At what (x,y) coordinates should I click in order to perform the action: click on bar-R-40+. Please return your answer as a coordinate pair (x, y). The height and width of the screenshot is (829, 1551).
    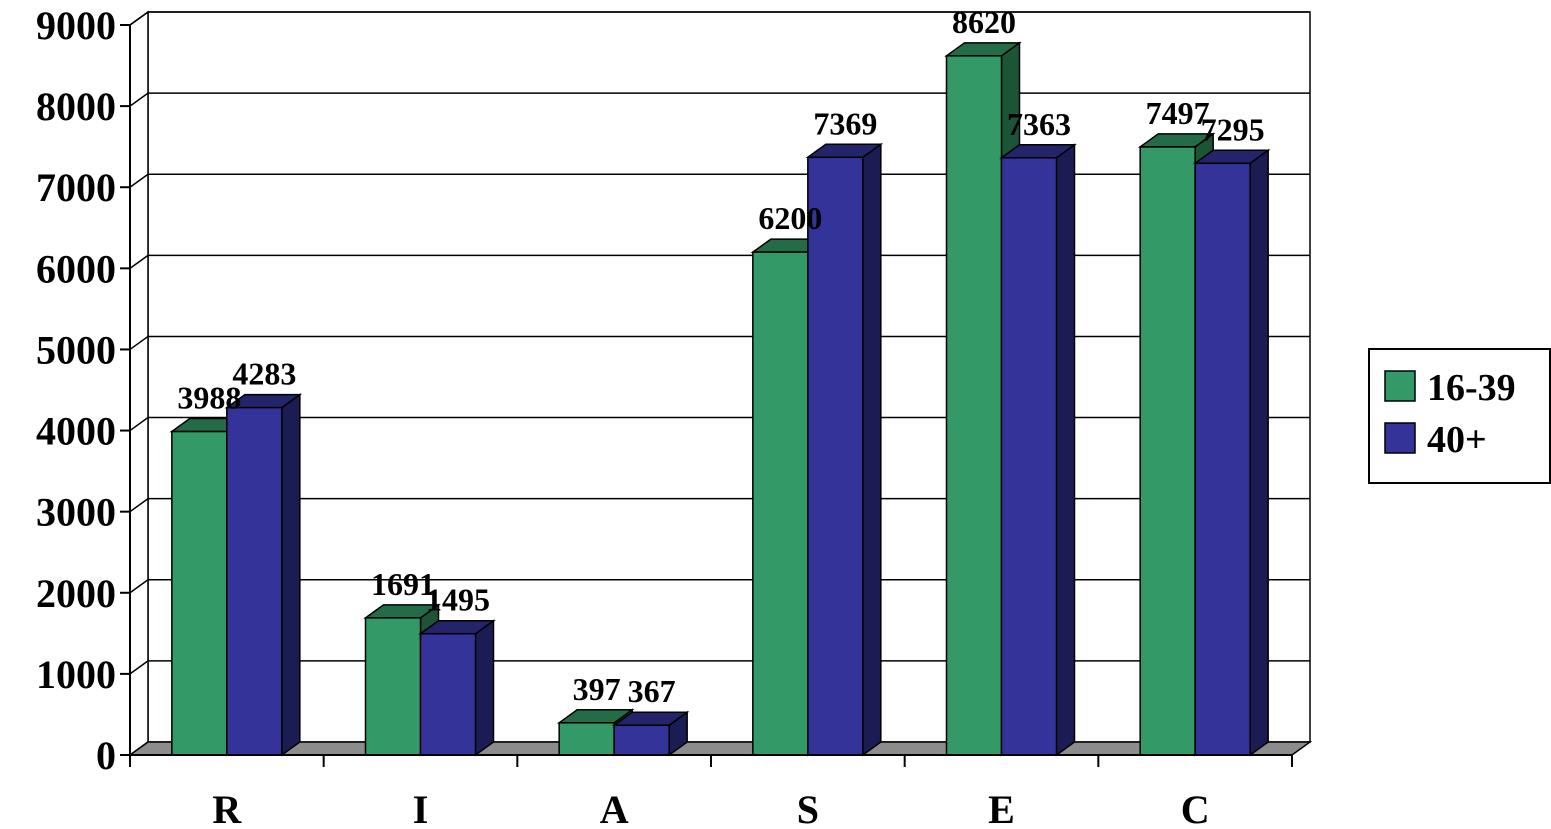
    Looking at the image, I should click on (254, 581).